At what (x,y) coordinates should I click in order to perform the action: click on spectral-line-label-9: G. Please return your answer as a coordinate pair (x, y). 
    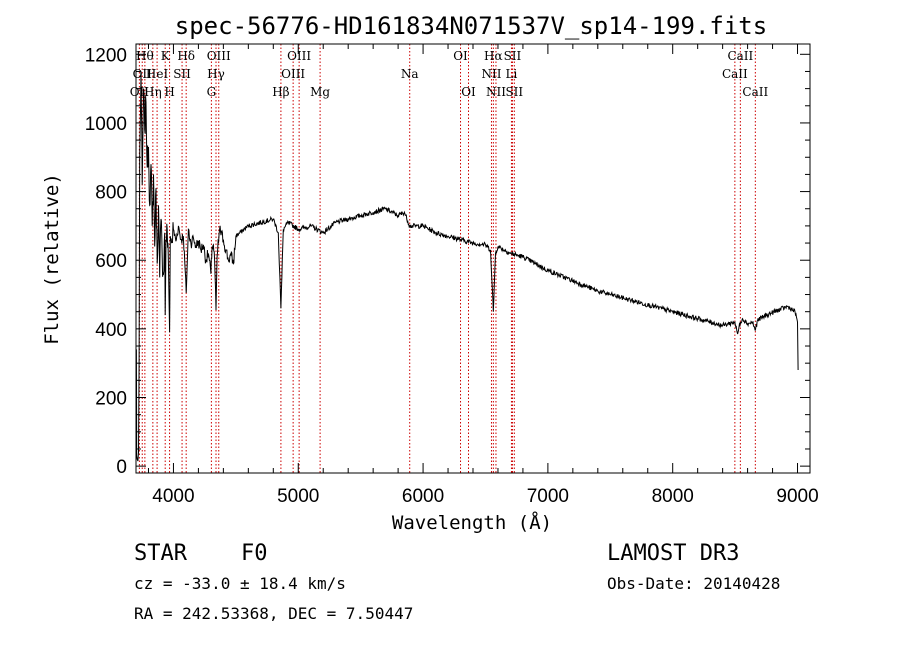
    Looking at the image, I should click on (212, 92).